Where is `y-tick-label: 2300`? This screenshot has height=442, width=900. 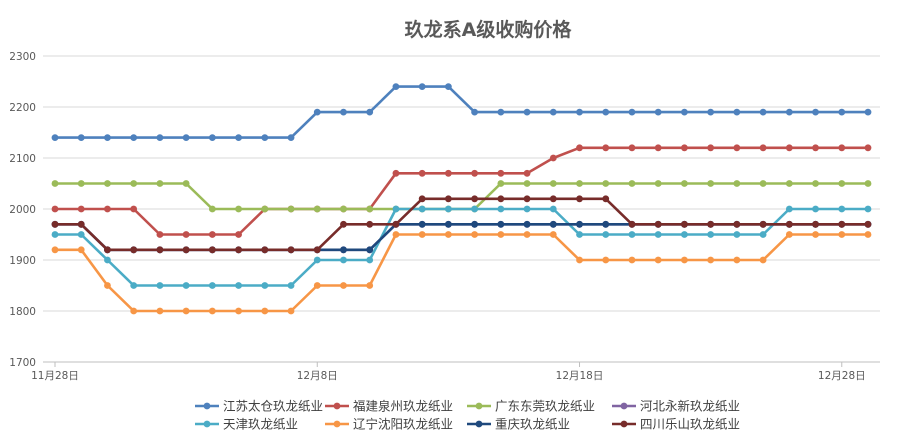
y-tick-label: 2300 is located at coordinates (22, 57).